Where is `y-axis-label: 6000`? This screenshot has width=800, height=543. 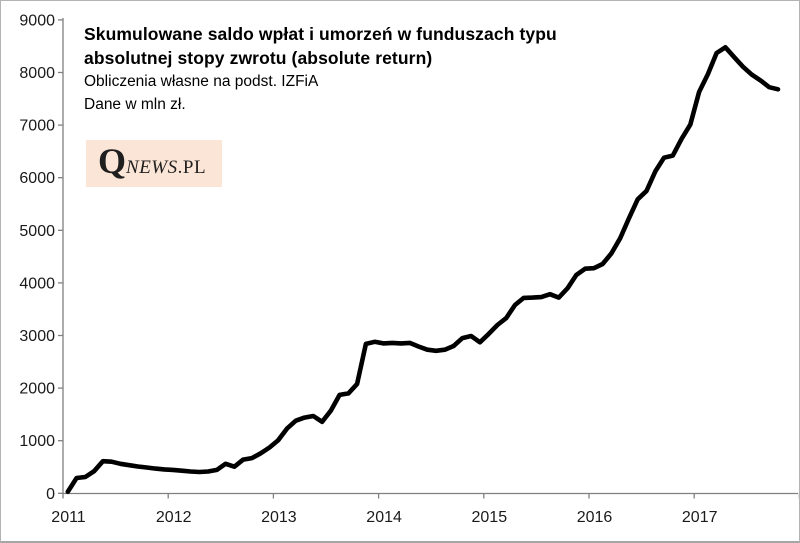 y-axis-label: 6000 is located at coordinates (37, 178).